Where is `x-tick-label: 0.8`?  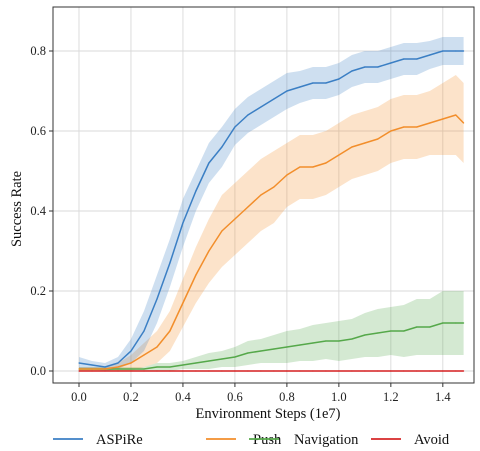
x-tick-label: 0.8 is located at coordinates (287, 397).